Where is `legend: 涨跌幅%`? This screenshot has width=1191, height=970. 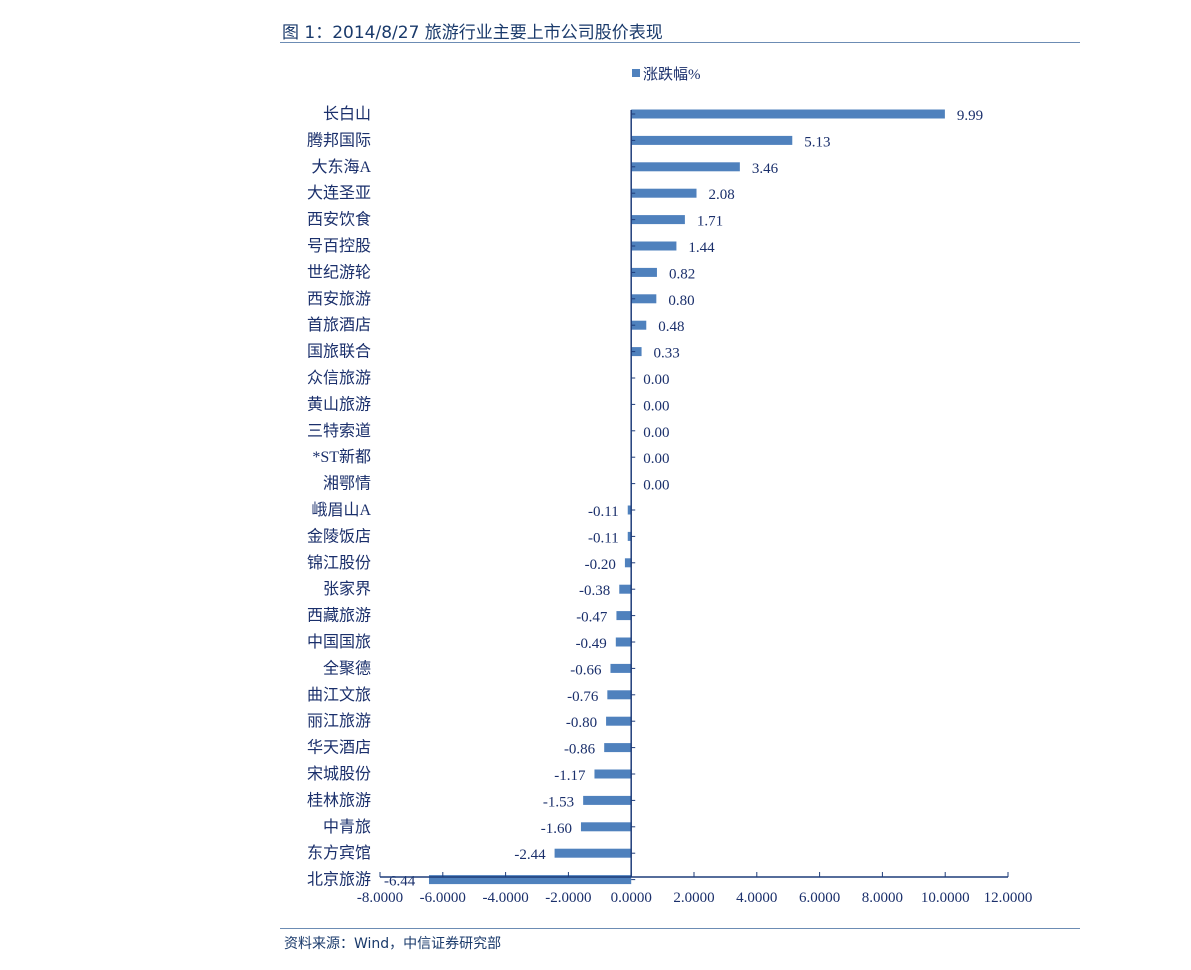
legend: 涨跌幅% is located at coordinates (666, 74).